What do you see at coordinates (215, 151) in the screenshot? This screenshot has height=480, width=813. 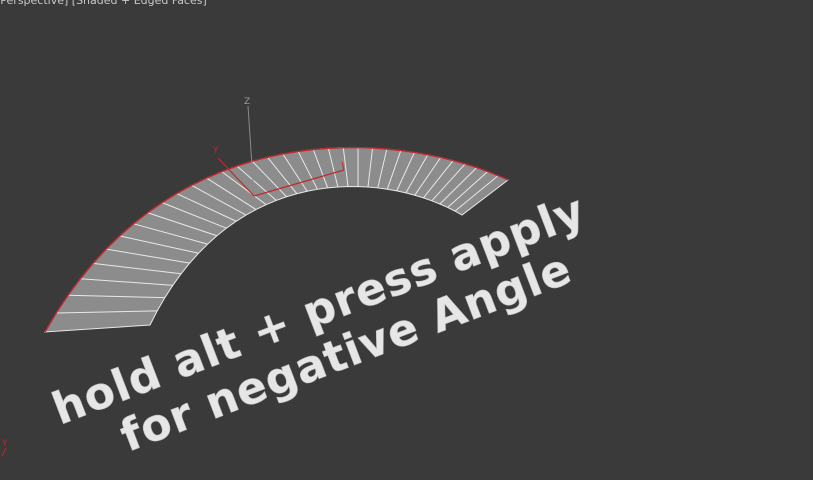 I see `gizmo-y-label: Y` at bounding box center [215, 151].